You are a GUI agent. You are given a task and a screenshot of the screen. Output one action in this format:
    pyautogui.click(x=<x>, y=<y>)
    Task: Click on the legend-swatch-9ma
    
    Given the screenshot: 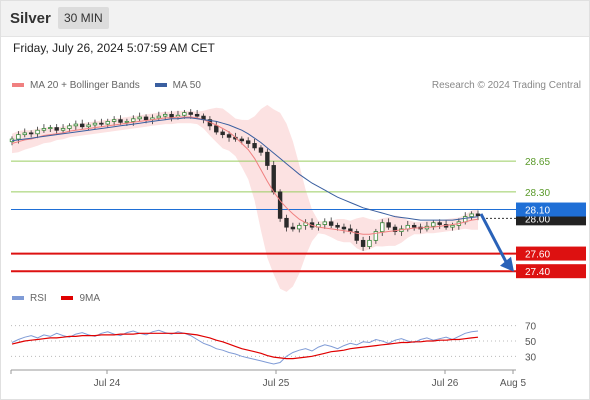 What is the action you would take?
    pyautogui.click(x=67, y=298)
    